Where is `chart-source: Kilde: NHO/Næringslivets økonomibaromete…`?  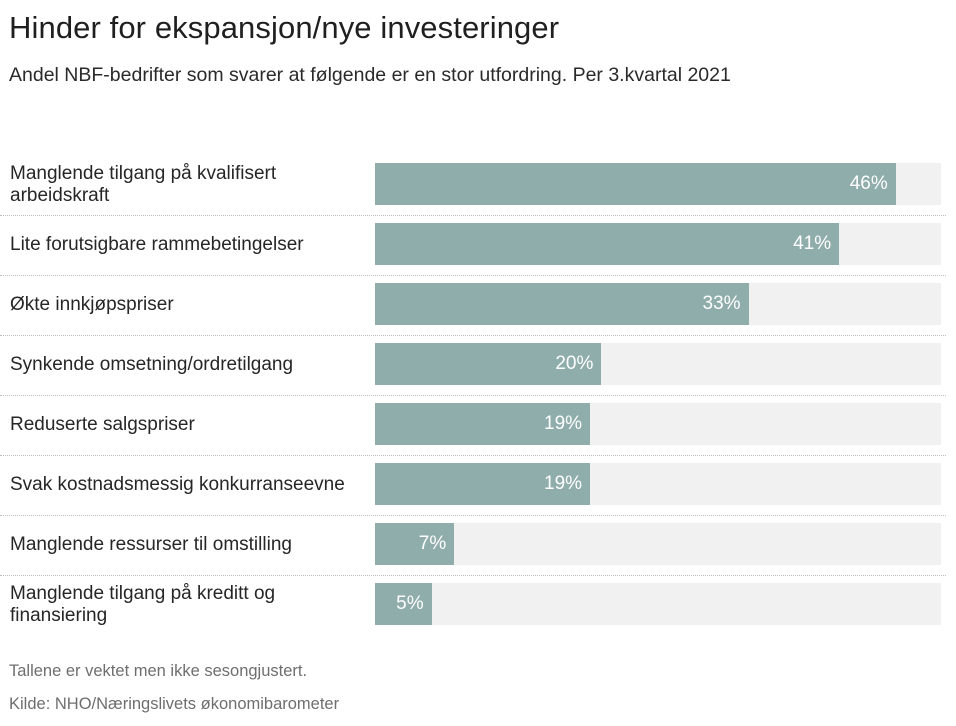 chart-source: Kilde: NHO/Næringslivets økonomibaromete… is located at coordinates (174, 704).